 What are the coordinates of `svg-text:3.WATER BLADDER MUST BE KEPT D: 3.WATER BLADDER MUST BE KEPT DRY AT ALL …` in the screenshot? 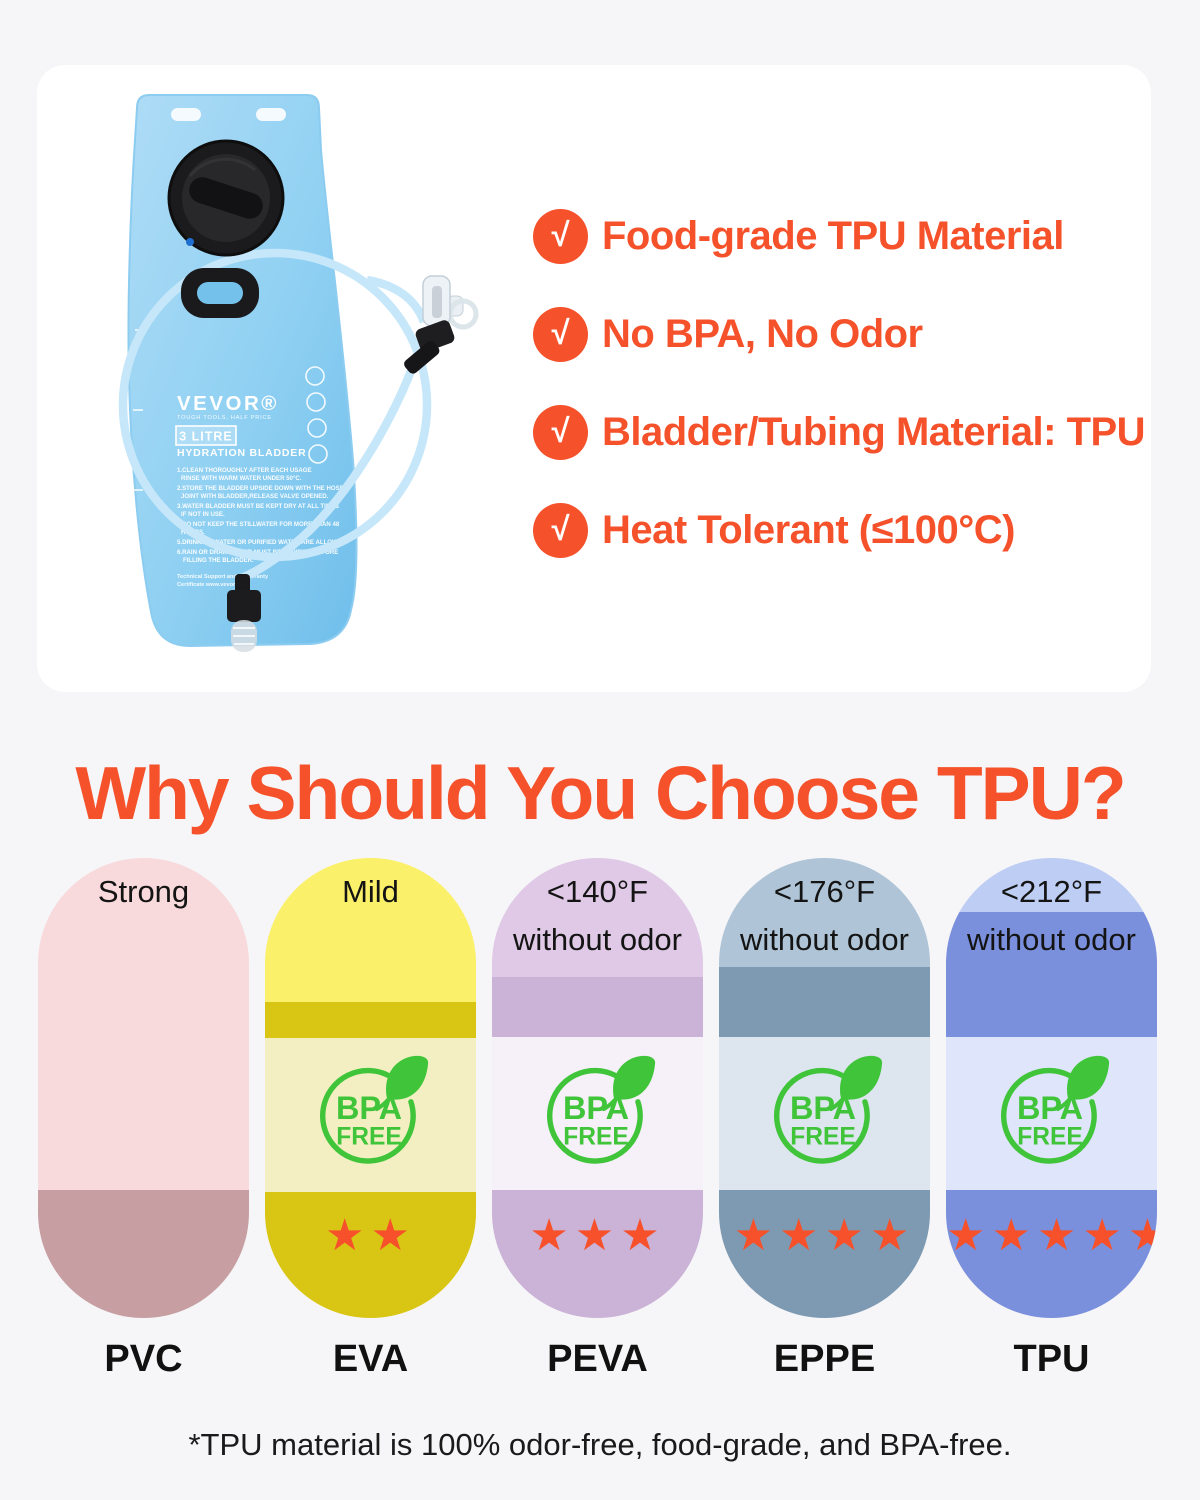 It's located at (258, 506).